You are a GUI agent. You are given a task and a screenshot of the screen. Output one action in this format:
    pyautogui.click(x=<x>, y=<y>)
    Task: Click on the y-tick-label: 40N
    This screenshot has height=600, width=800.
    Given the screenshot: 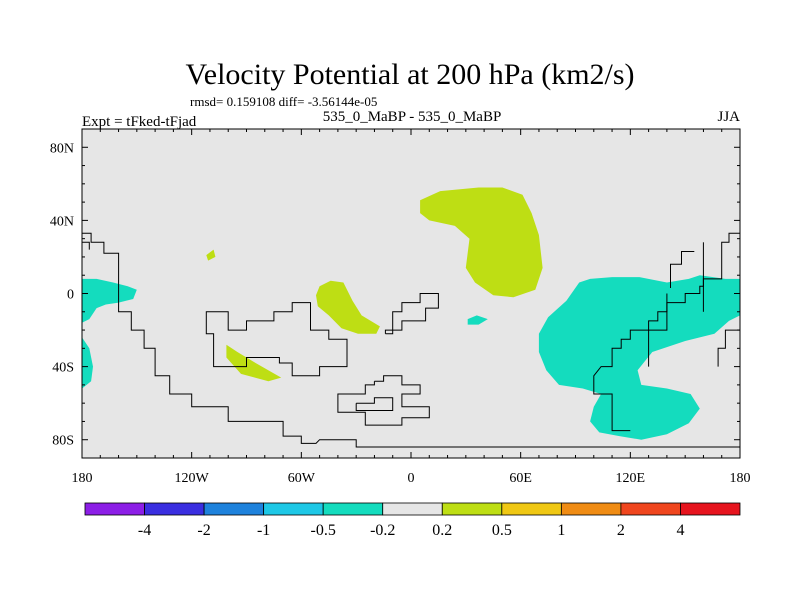 What is the action you would take?
    pyautogui.click(x=62, y=221)
    